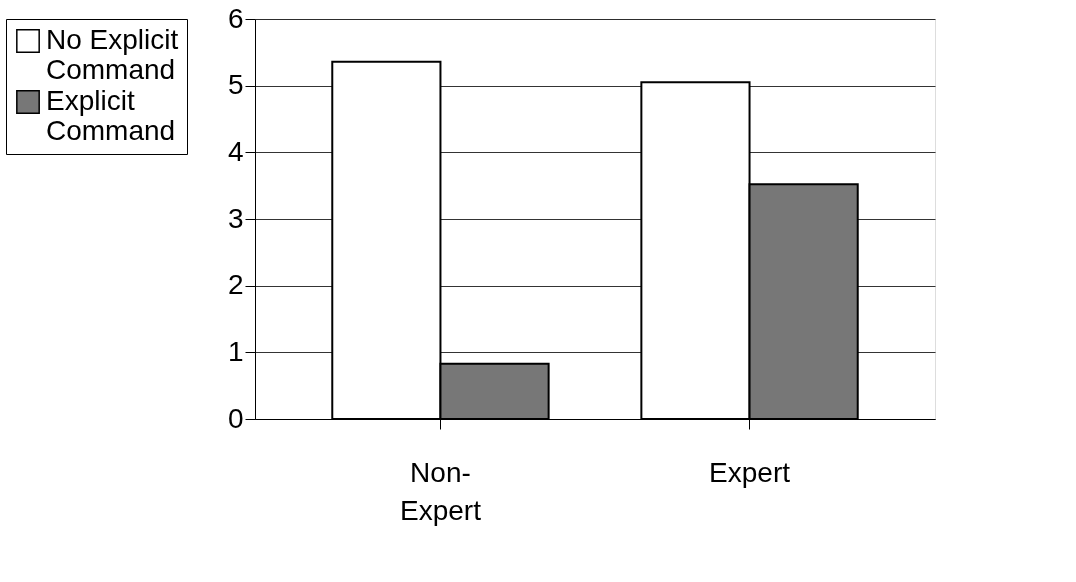  I want to click on y-tick-label: 5, so click(235, 85).